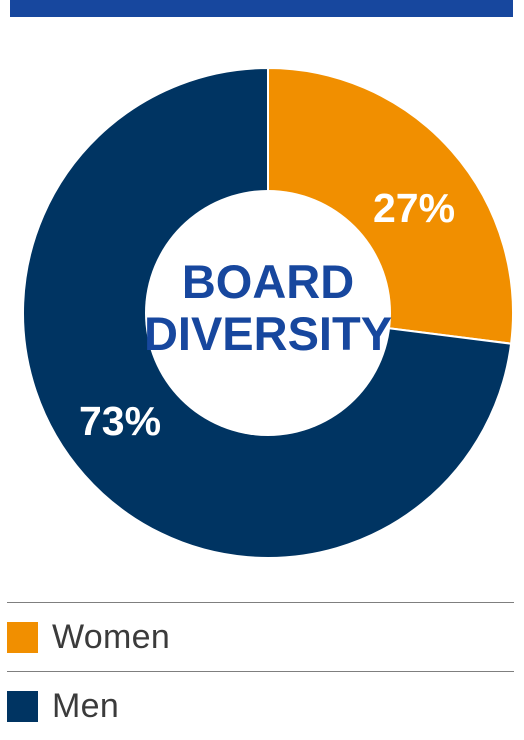 The width and height of the screenshot is (524, 740). What do you see at coordinates (268, 333) in the screenshot?
I see `chart-title-line-2: DIVERSITY` at bounding box center [268, 333].